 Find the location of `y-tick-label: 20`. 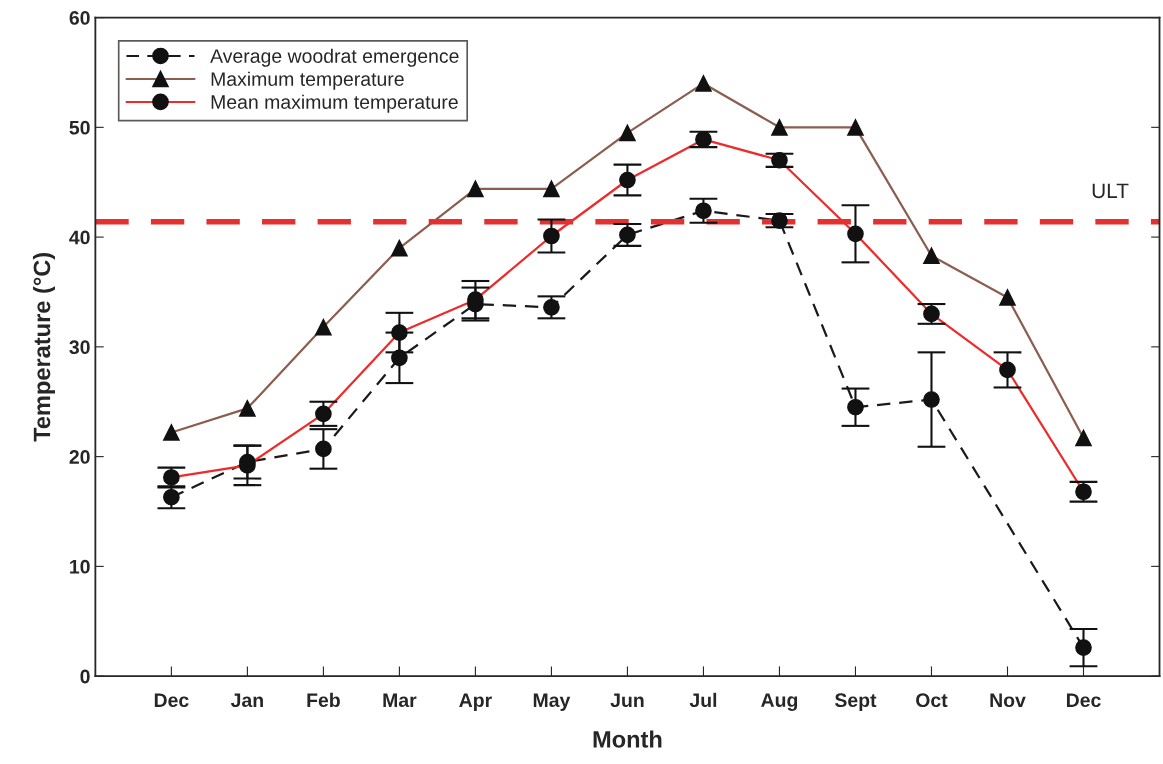

y-tick-label: 20 is located at coordinates (79, 457).